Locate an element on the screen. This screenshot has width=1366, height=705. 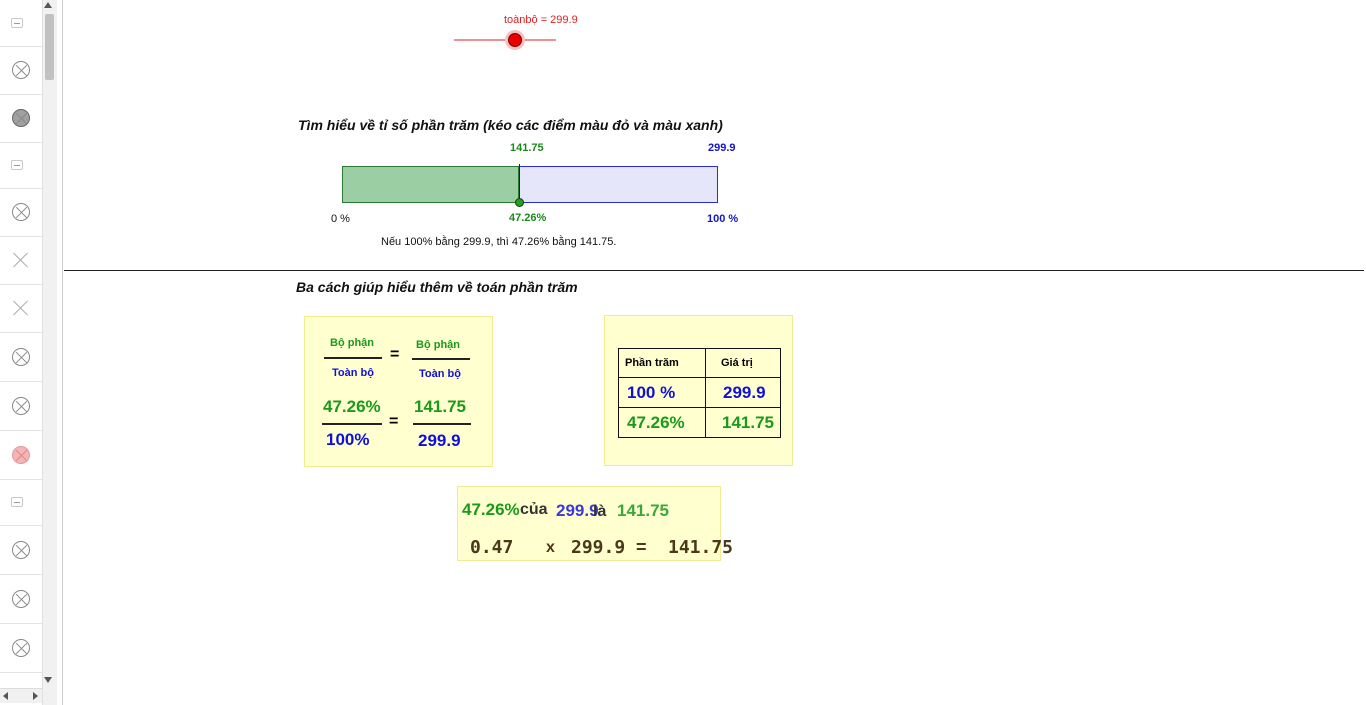
table-cell-percent: 47.26% is located at coordinates (662, 422).